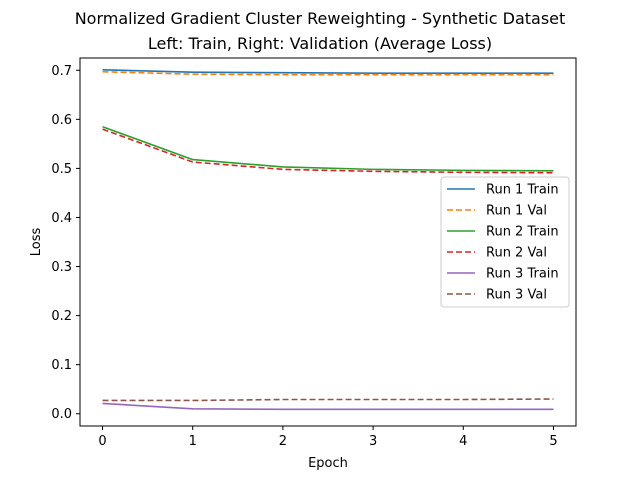 The image size is (640, 480). Describe the element at coordinates (516, 295) in the screenshot. I see `legend-label: Run 3 Val` at that location.